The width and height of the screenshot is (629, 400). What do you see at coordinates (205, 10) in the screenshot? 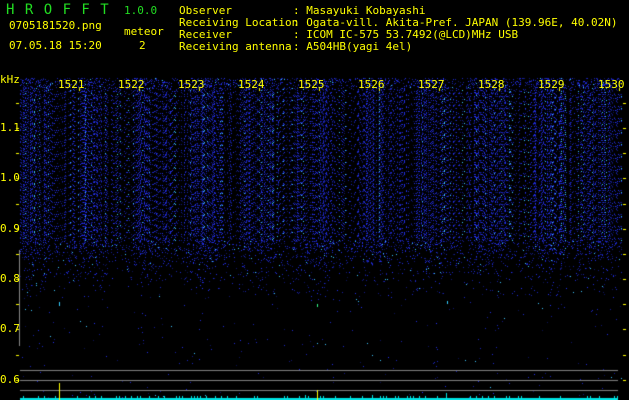
I see `observer-label: Observer` at bounding box center [205, 10].